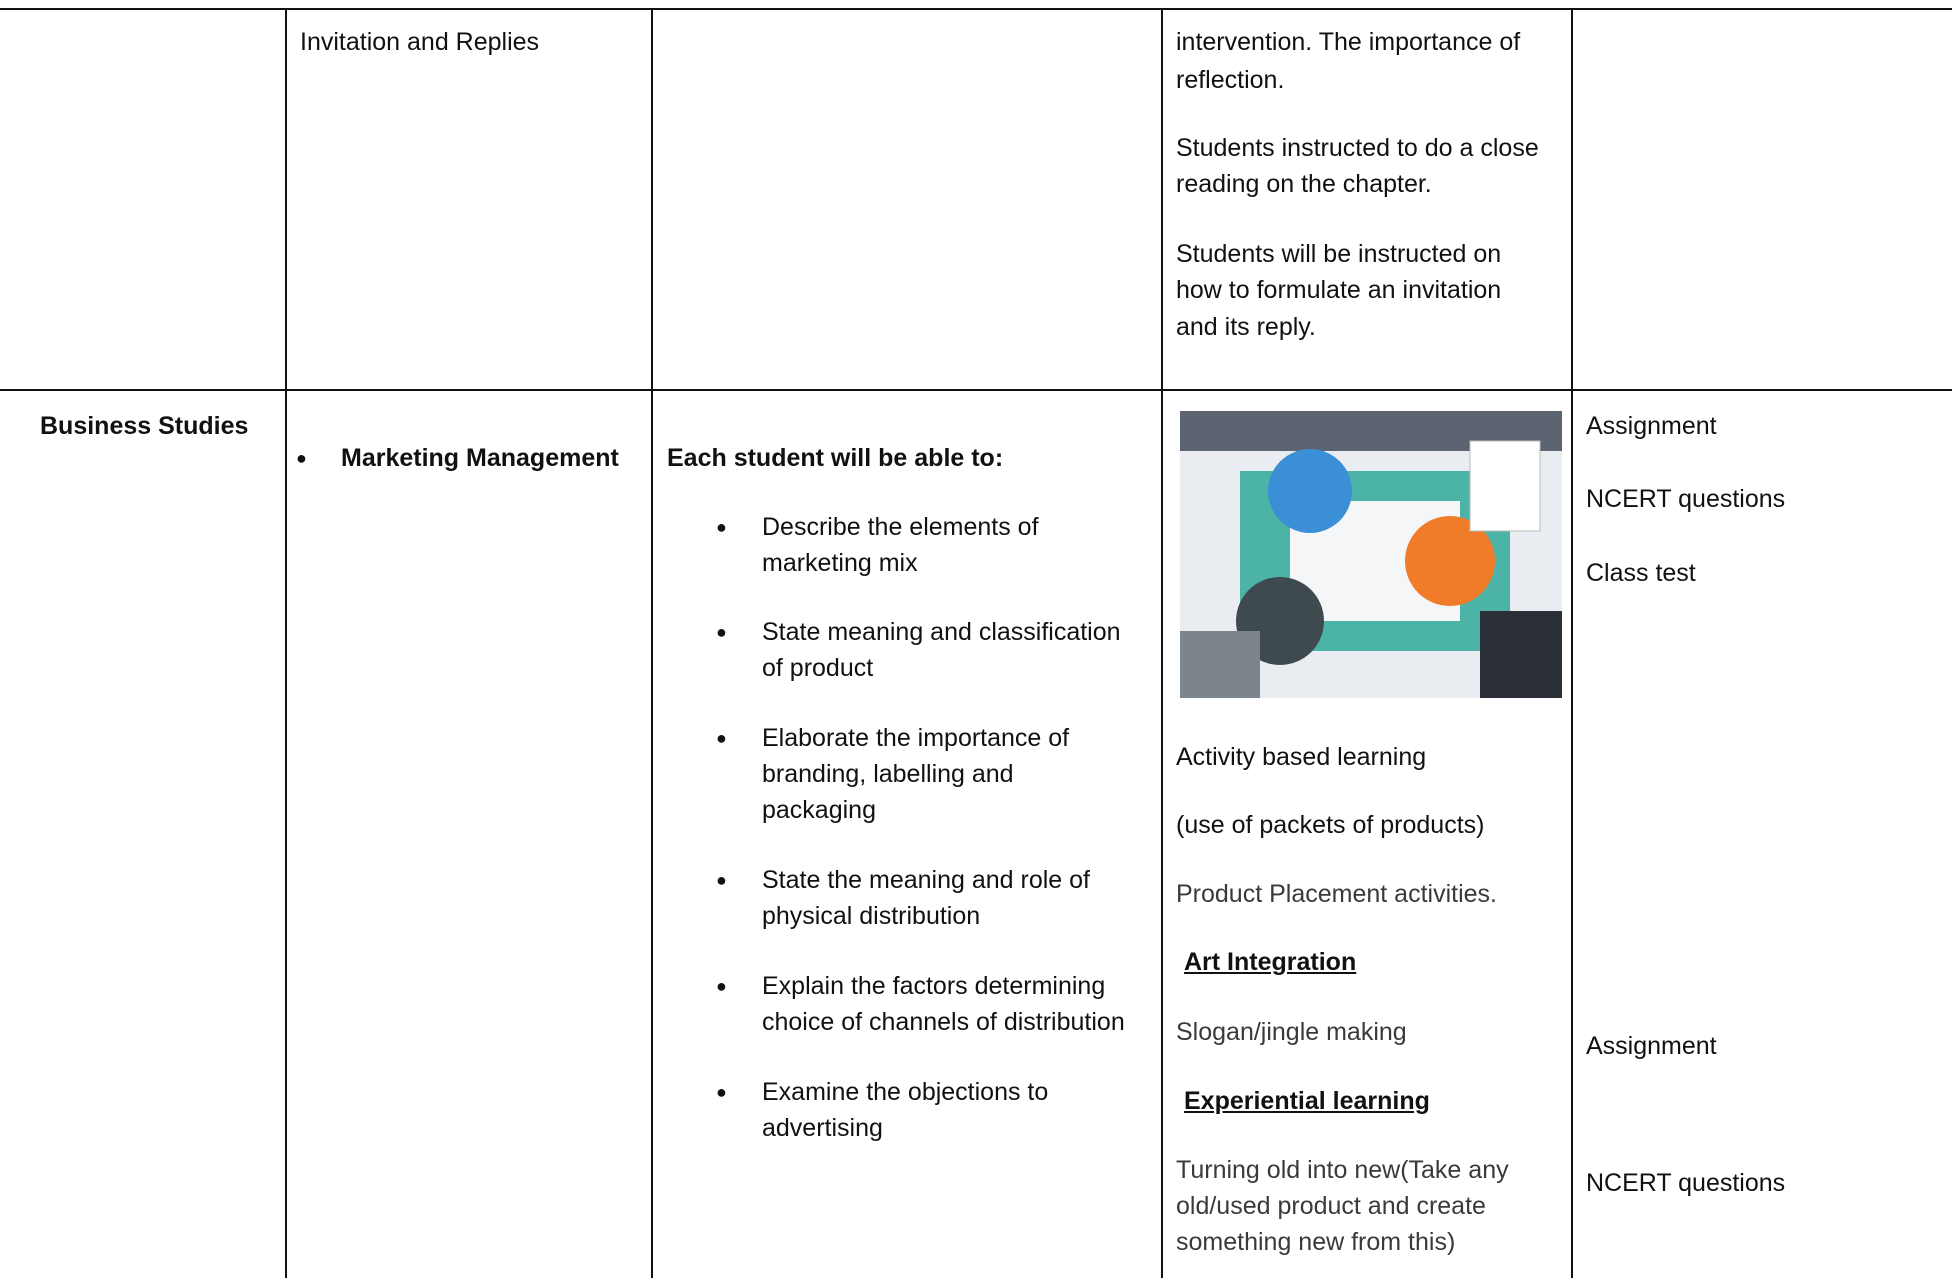 This screenshot has height=1278, width=1952. What do you see at coordinates (1330, 825) in the screenshot?
I see `activity-text: (use of packets of products)` at bounding box center [1330, 825].